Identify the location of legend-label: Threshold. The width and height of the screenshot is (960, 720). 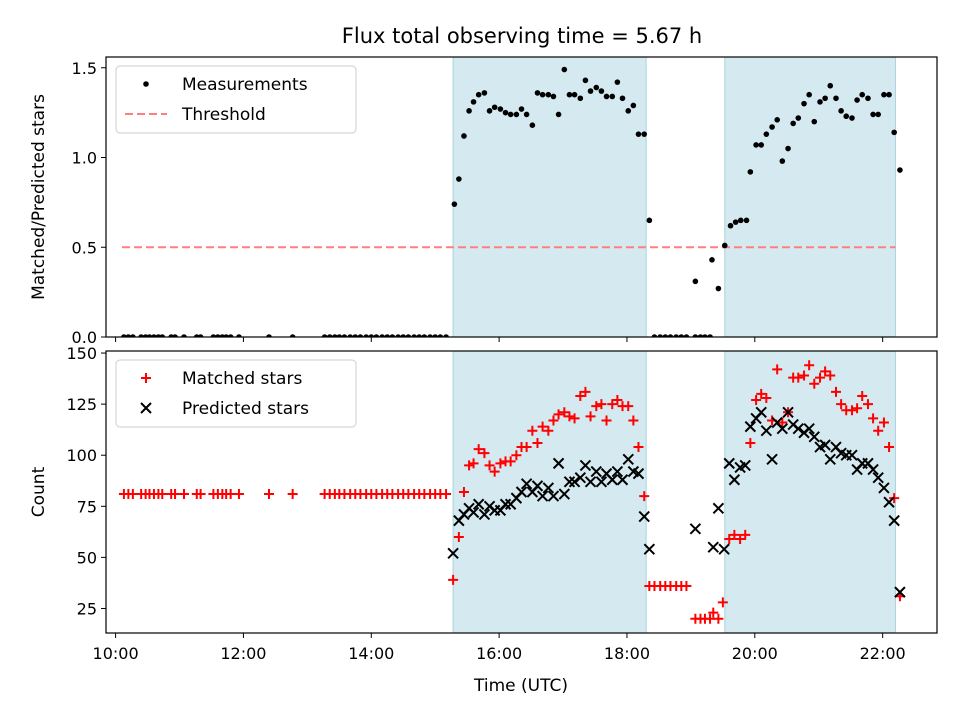
(223, 115).